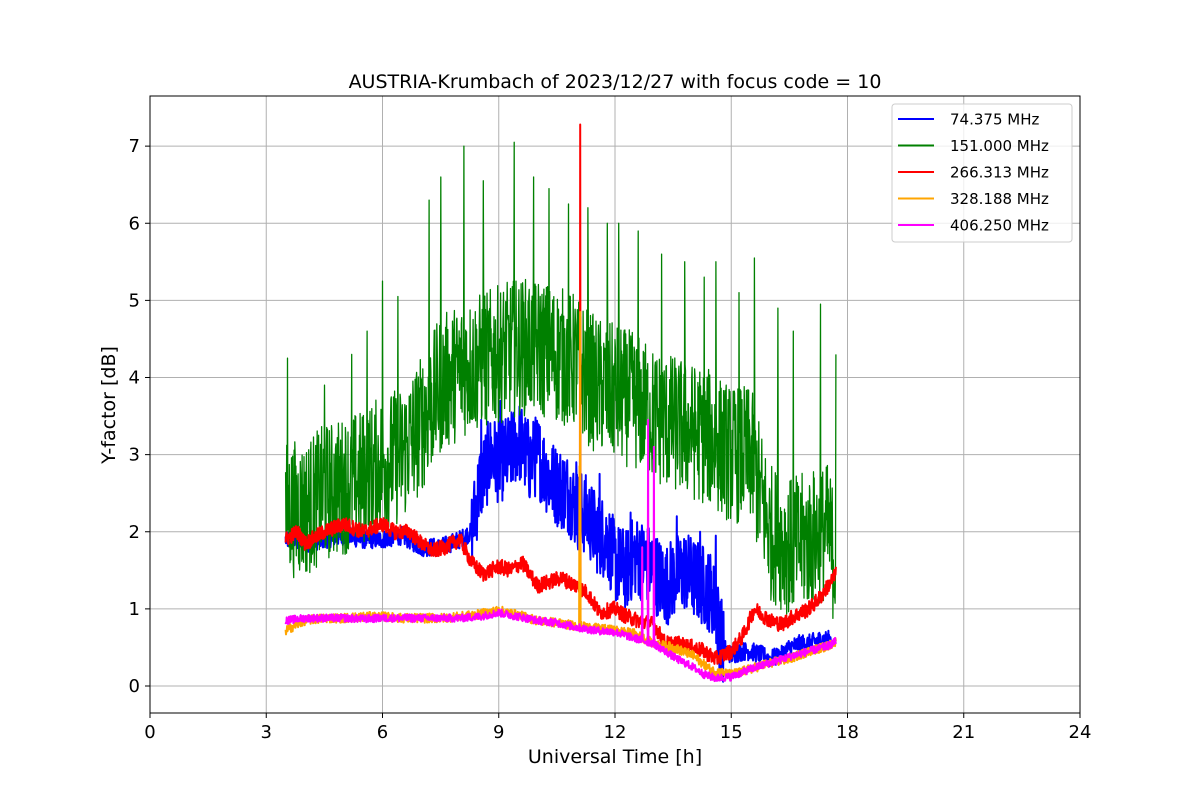 This screenshot has height=800, width=1200. What do you see at coordinates (134, 378) in the screenshot?
I see `y-tick-label: 4` at bounding box center [134, 378].